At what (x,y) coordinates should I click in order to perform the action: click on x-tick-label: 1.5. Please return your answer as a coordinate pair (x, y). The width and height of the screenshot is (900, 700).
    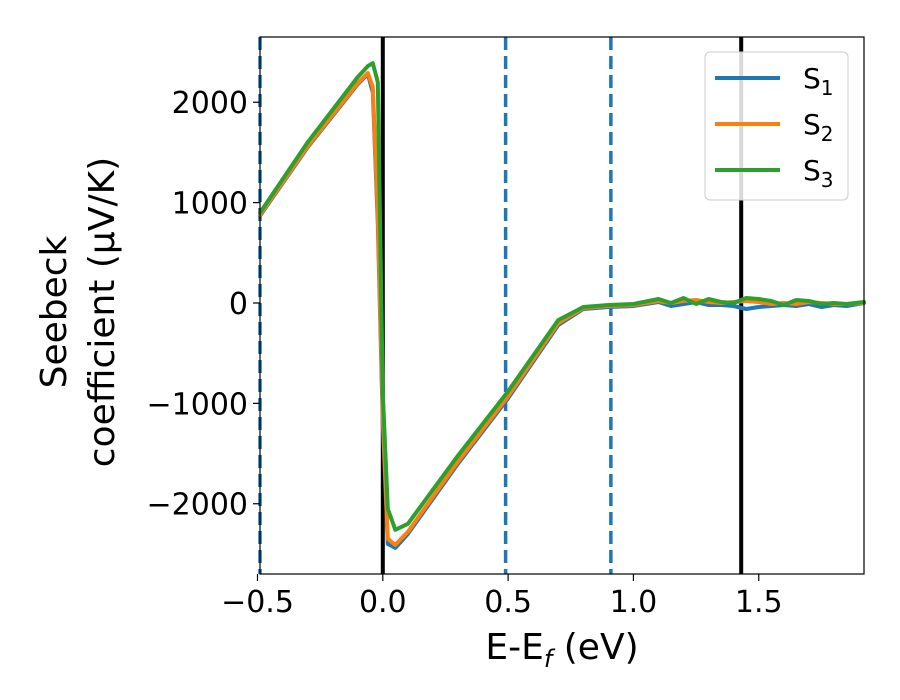
    Looking at the image, I should click on (759, 602).